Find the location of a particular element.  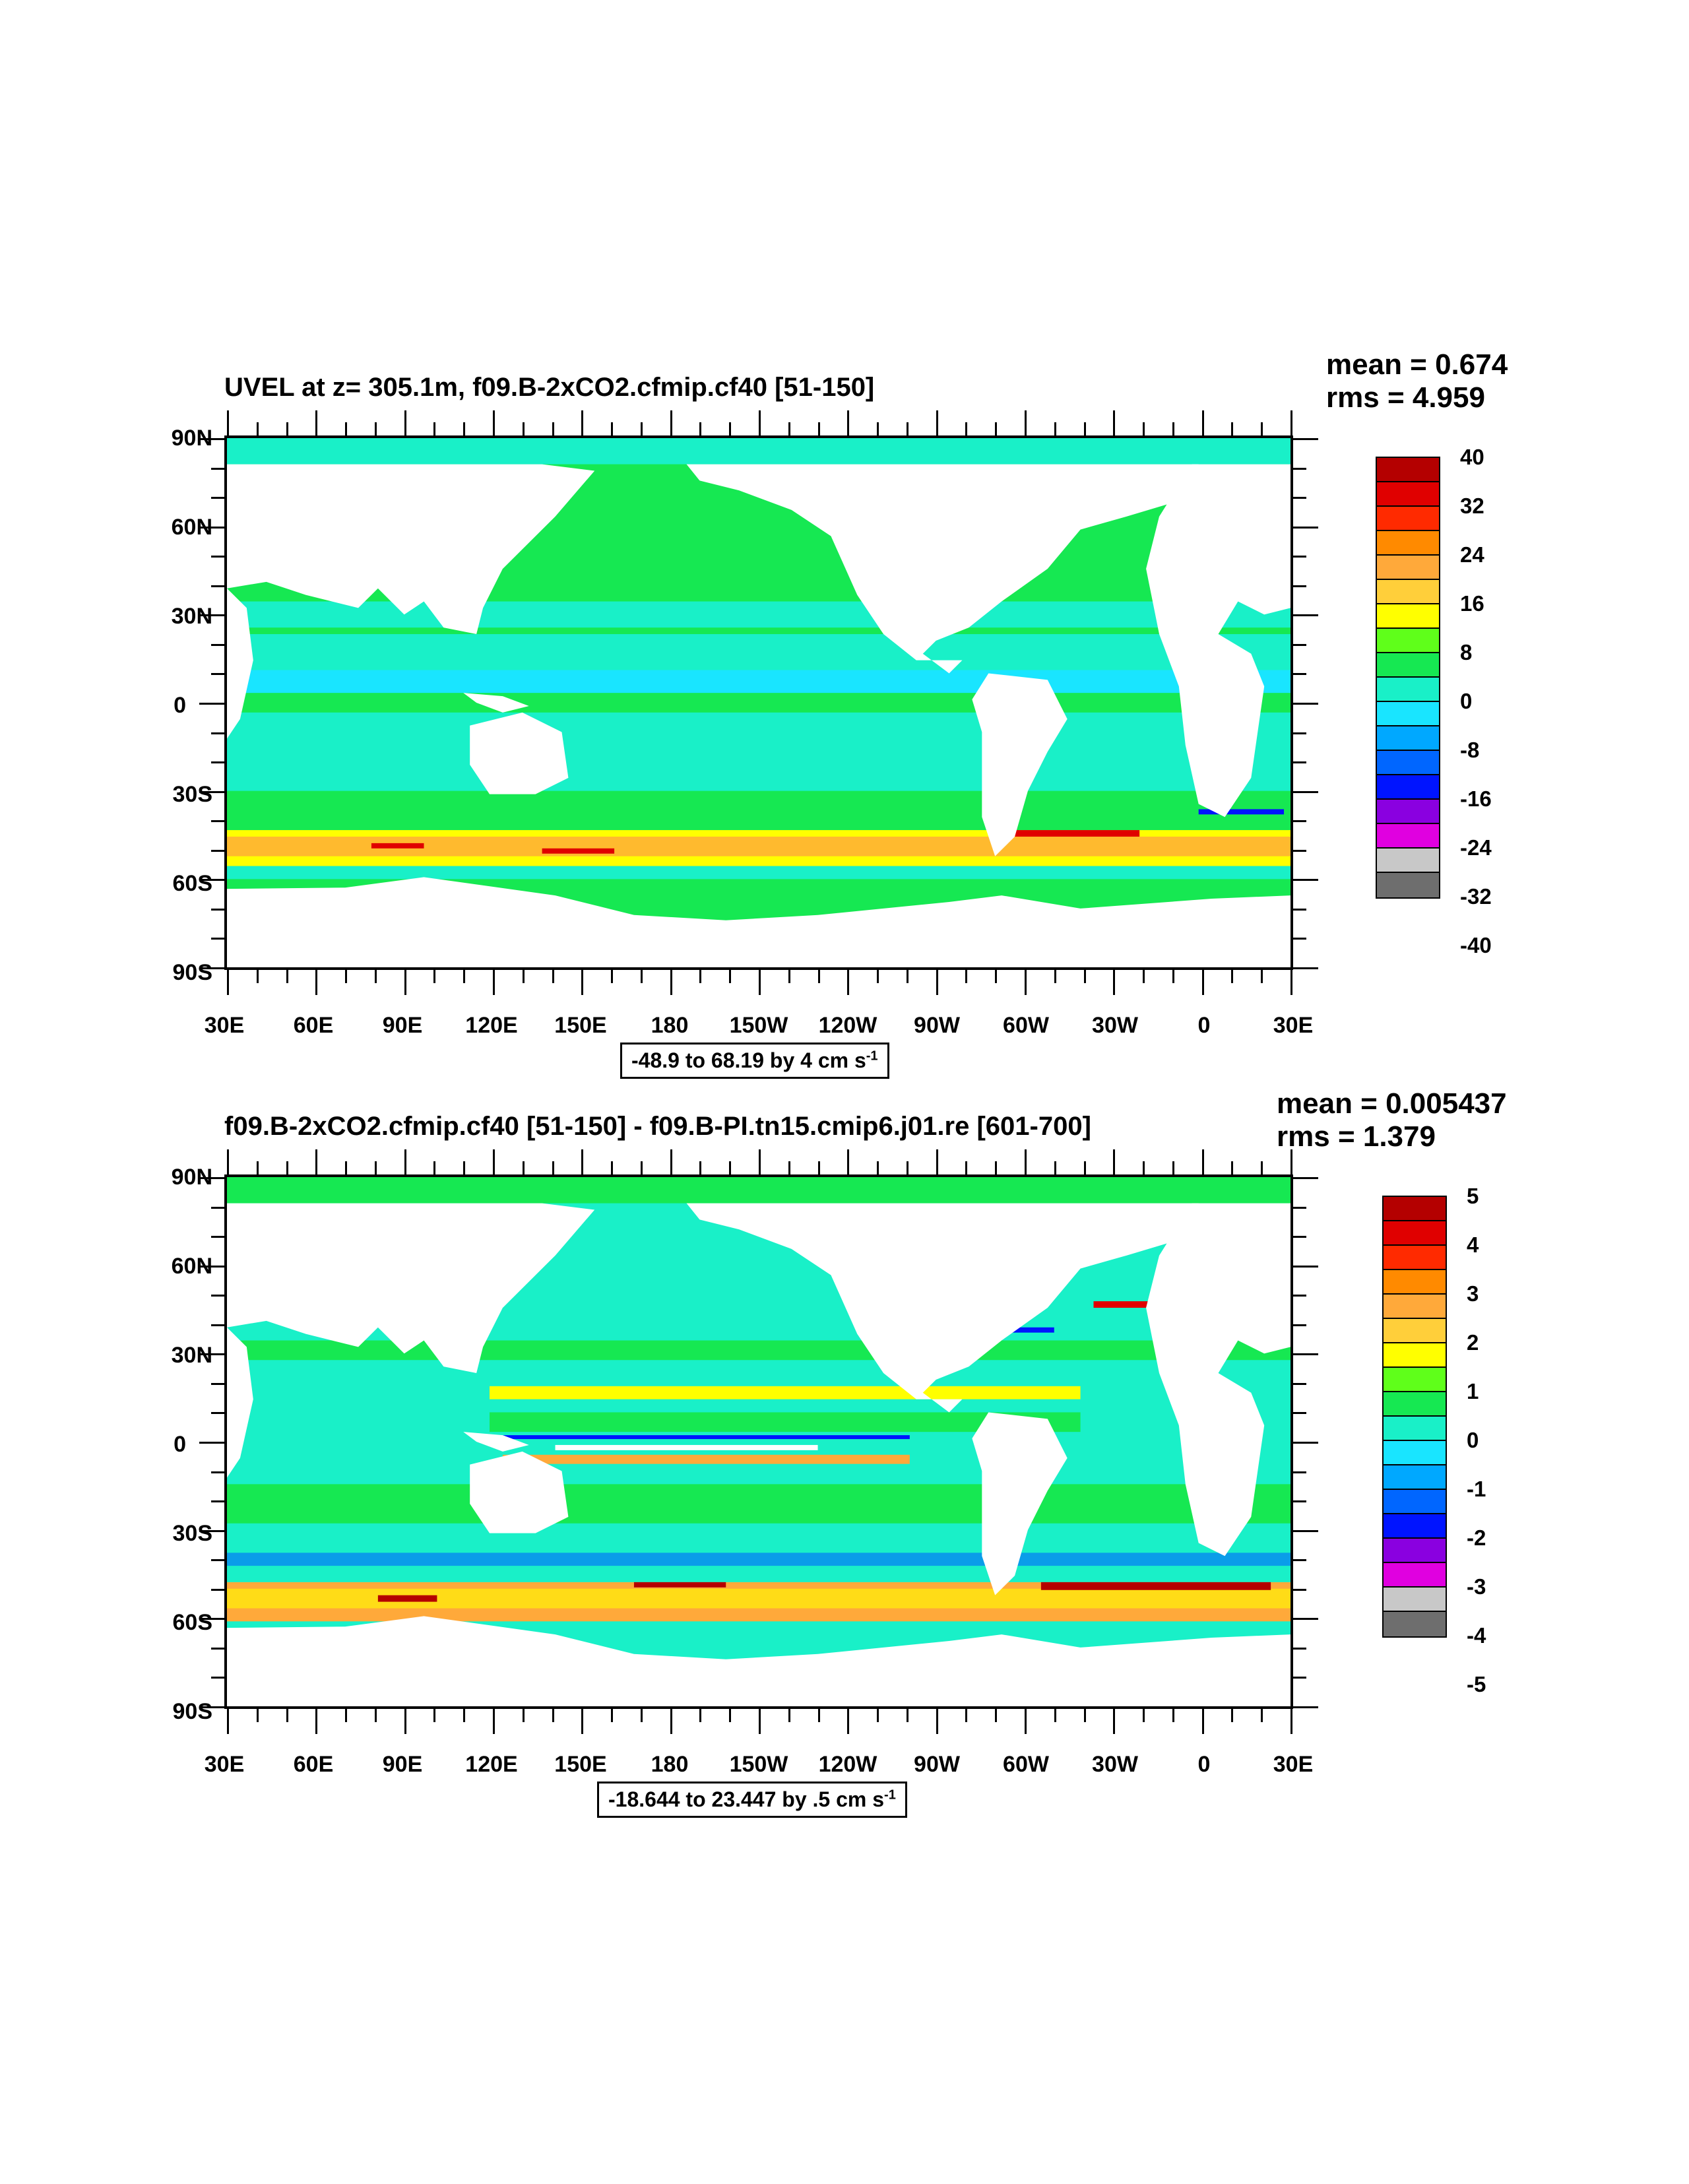

x-tick-label: 60E is located at coordinates (313, 1025).